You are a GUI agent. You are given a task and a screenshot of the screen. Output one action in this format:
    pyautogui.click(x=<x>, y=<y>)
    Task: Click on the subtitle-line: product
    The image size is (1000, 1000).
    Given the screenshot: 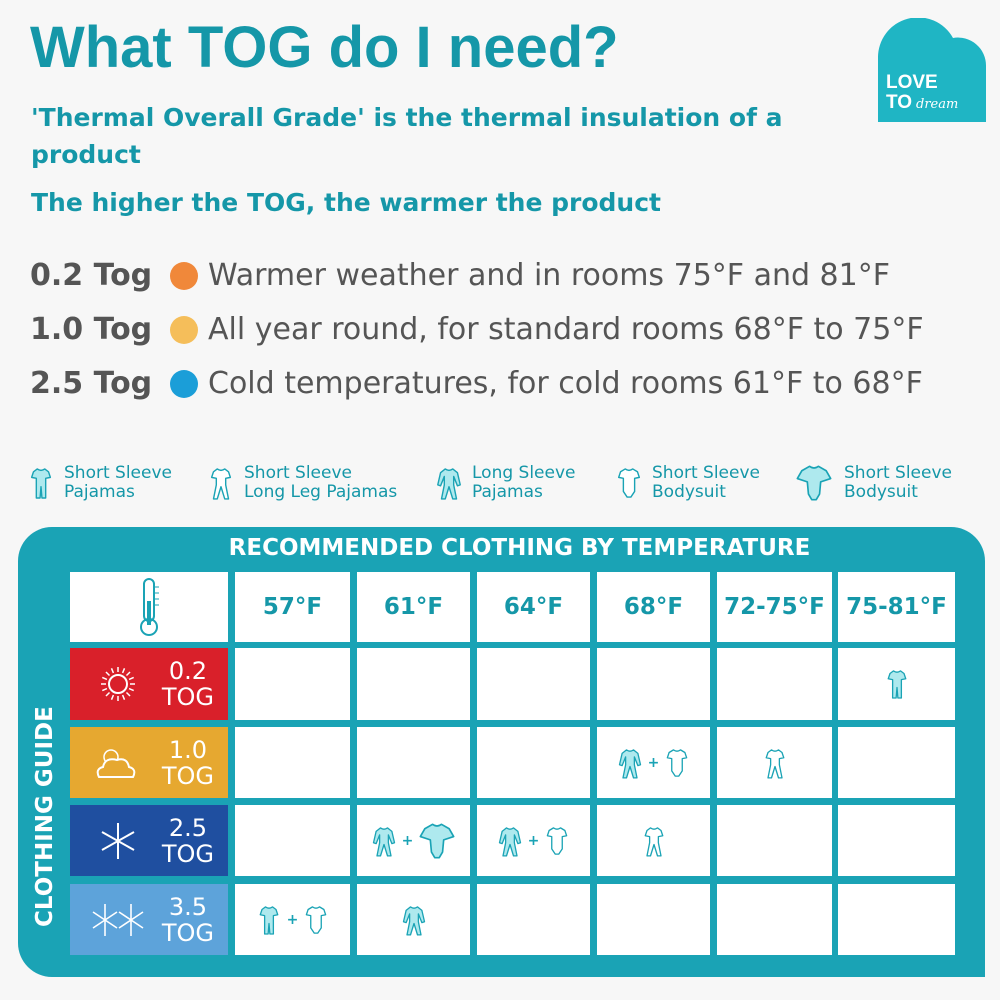 What is the action you would take?
    pyautogui.click(x=86, y=154)
    